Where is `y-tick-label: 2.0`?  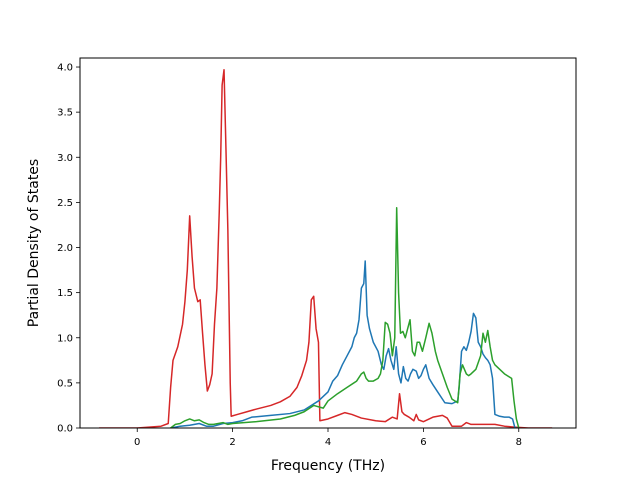
y-tick-label: 2.0 is located at coordinates (65, 248).